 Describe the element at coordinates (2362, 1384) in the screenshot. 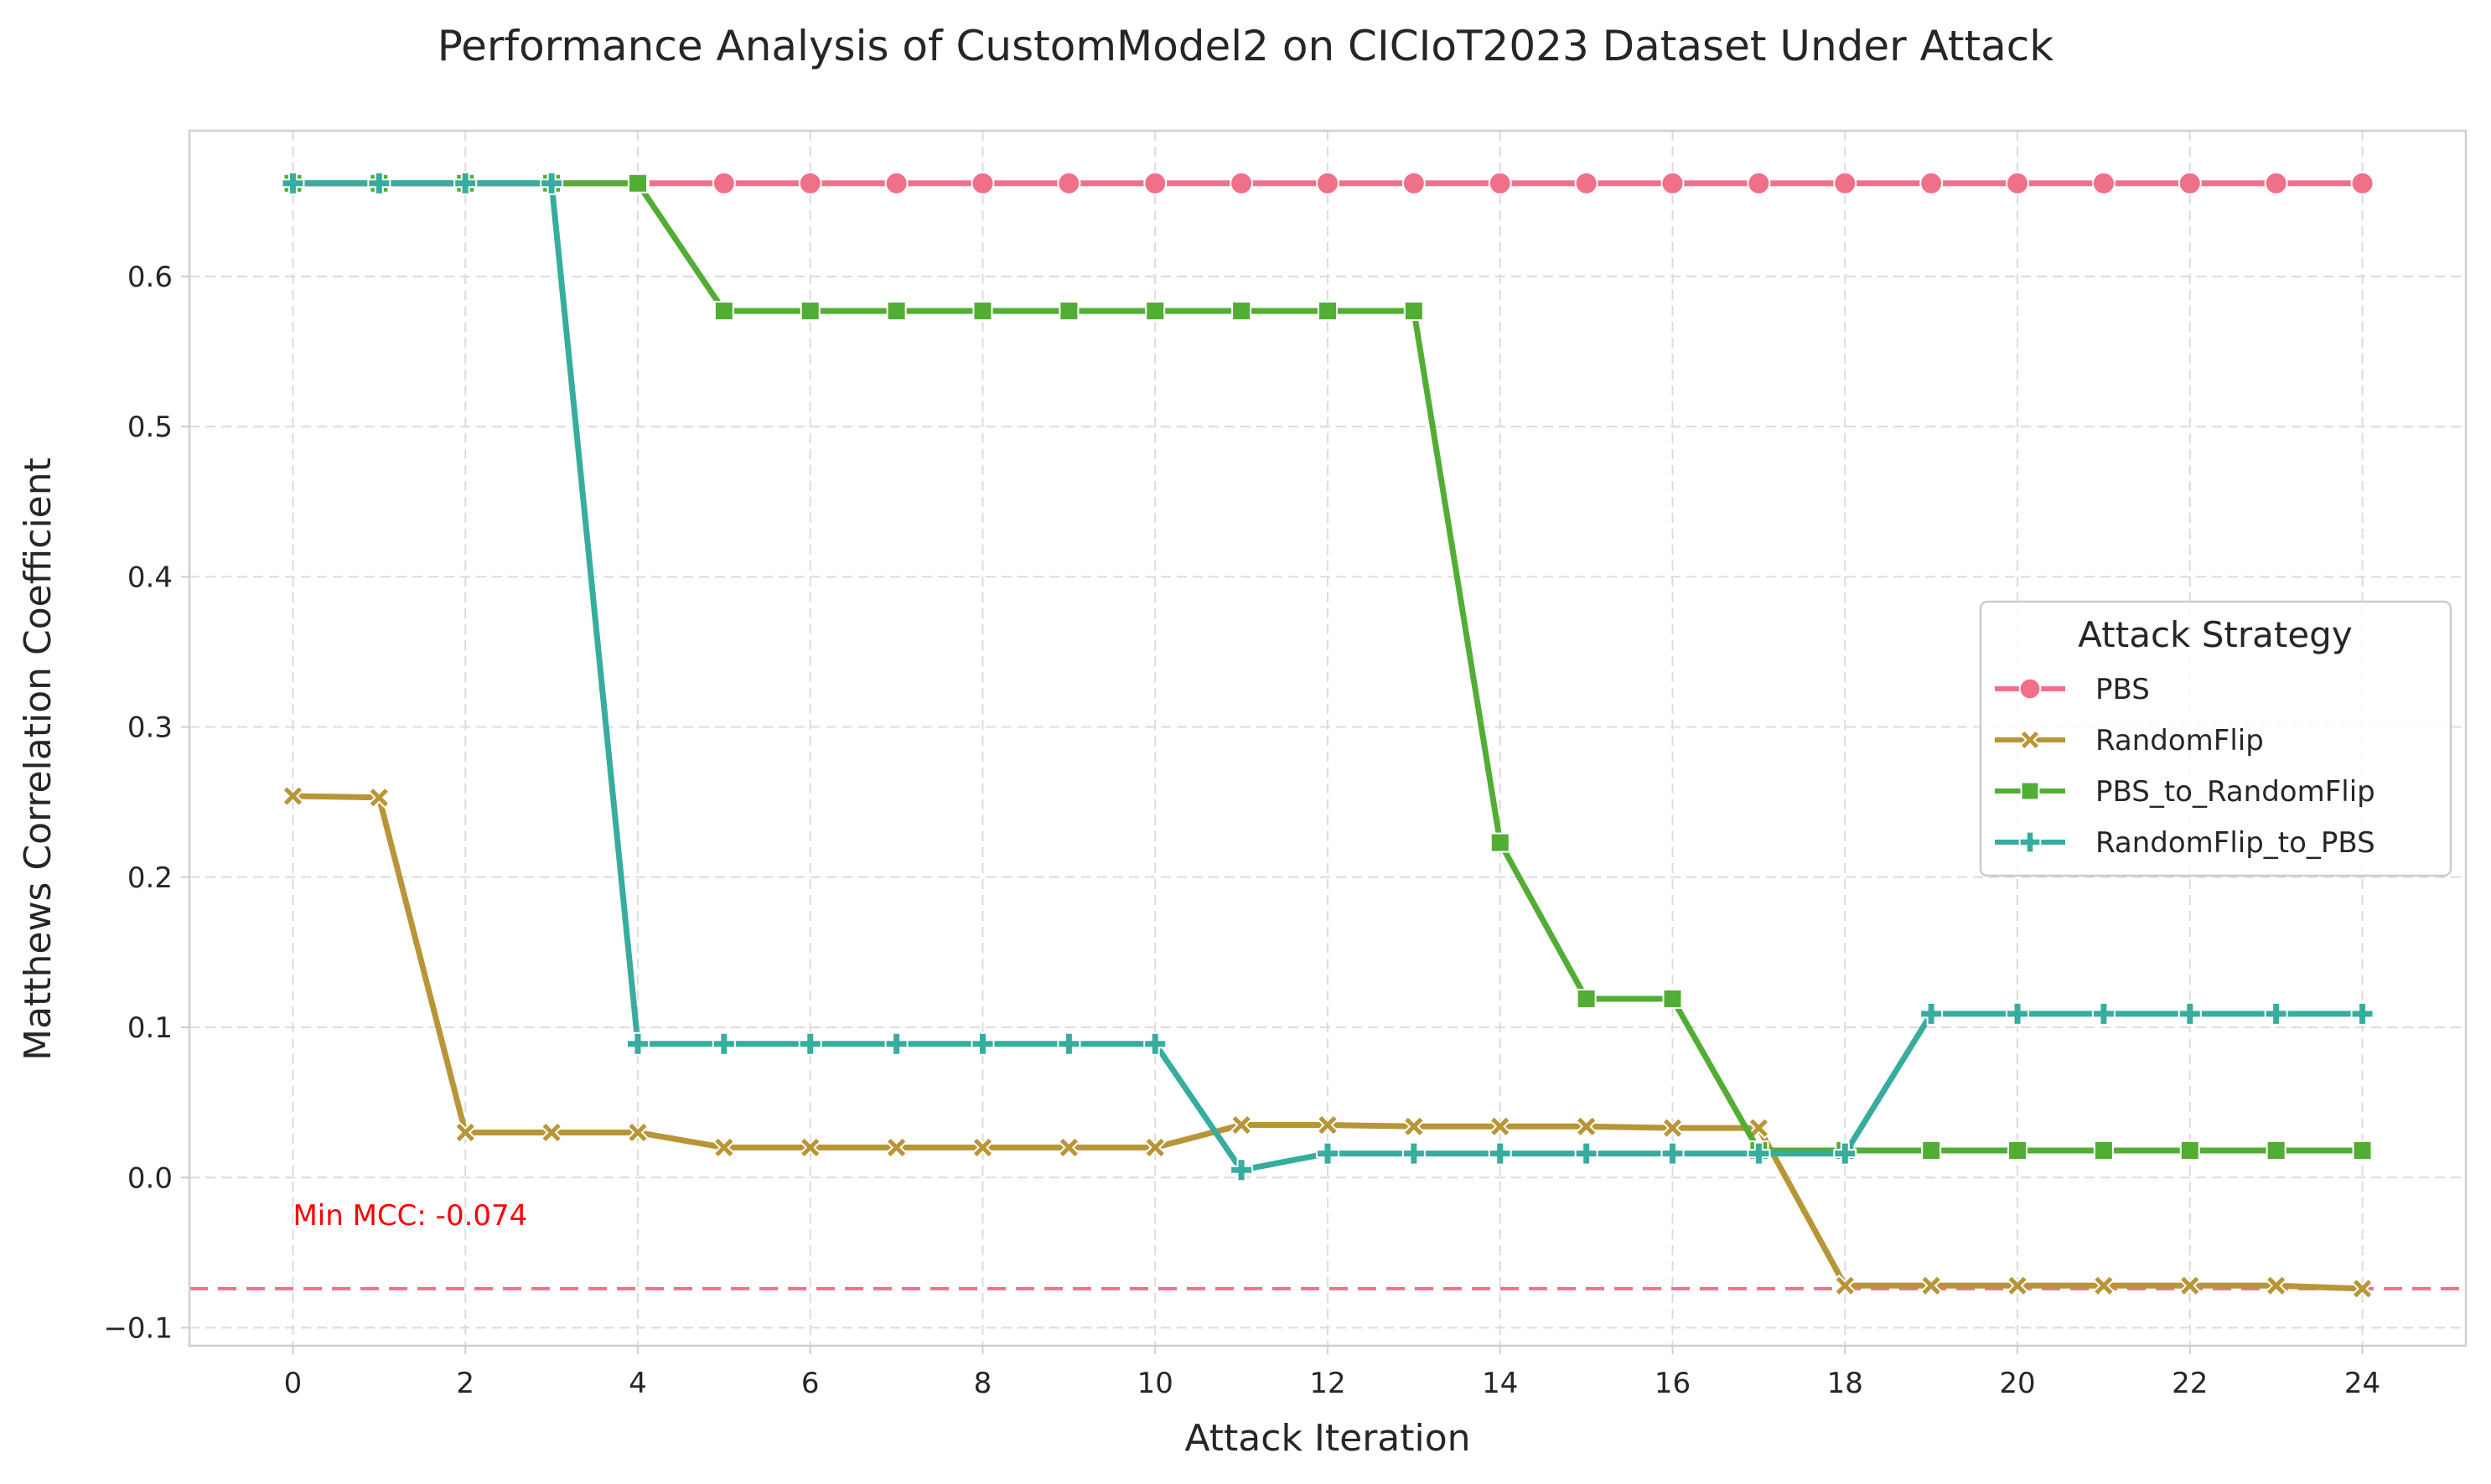

I see `x-tick-label: 24` at that location.